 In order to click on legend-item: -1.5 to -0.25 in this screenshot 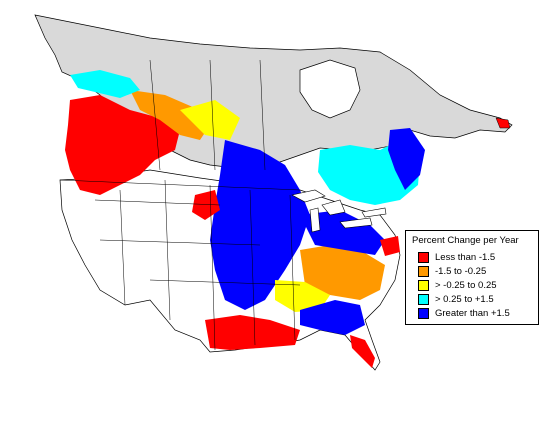, I will do `click(452, 271)`.